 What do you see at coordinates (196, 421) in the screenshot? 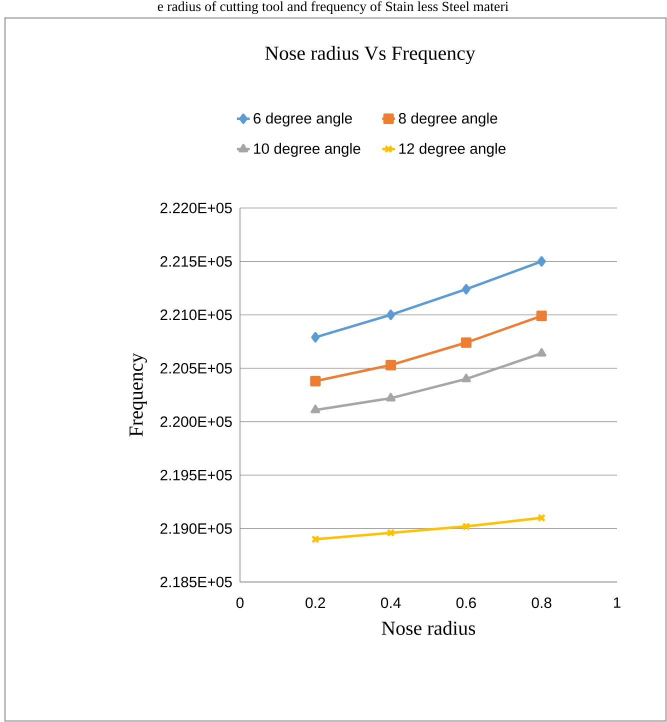
I see `y-tick-label: 2.200E+05` at bounding box center [196, 421].